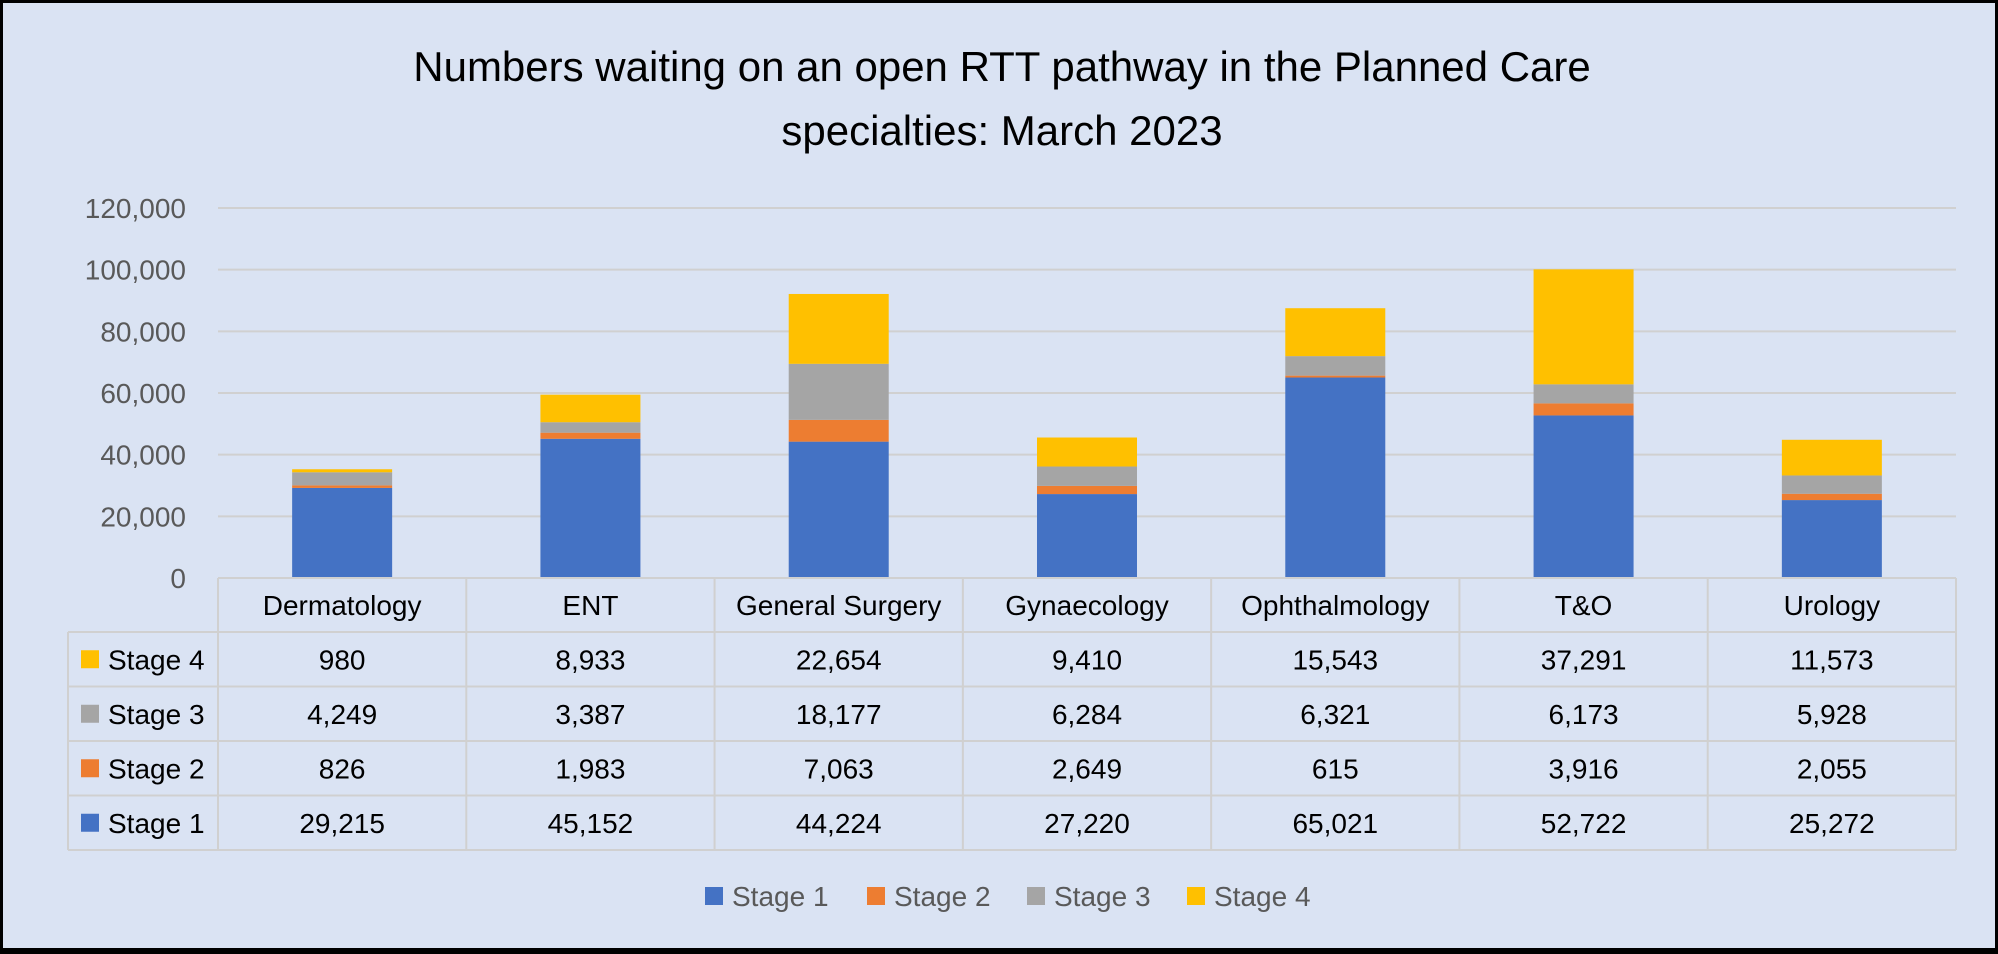 This screenshot has height=954, width=1998. Describe the element at coordinates (1102, 896) in the screenshot. I see `legend-label: Stage 3` at that location.